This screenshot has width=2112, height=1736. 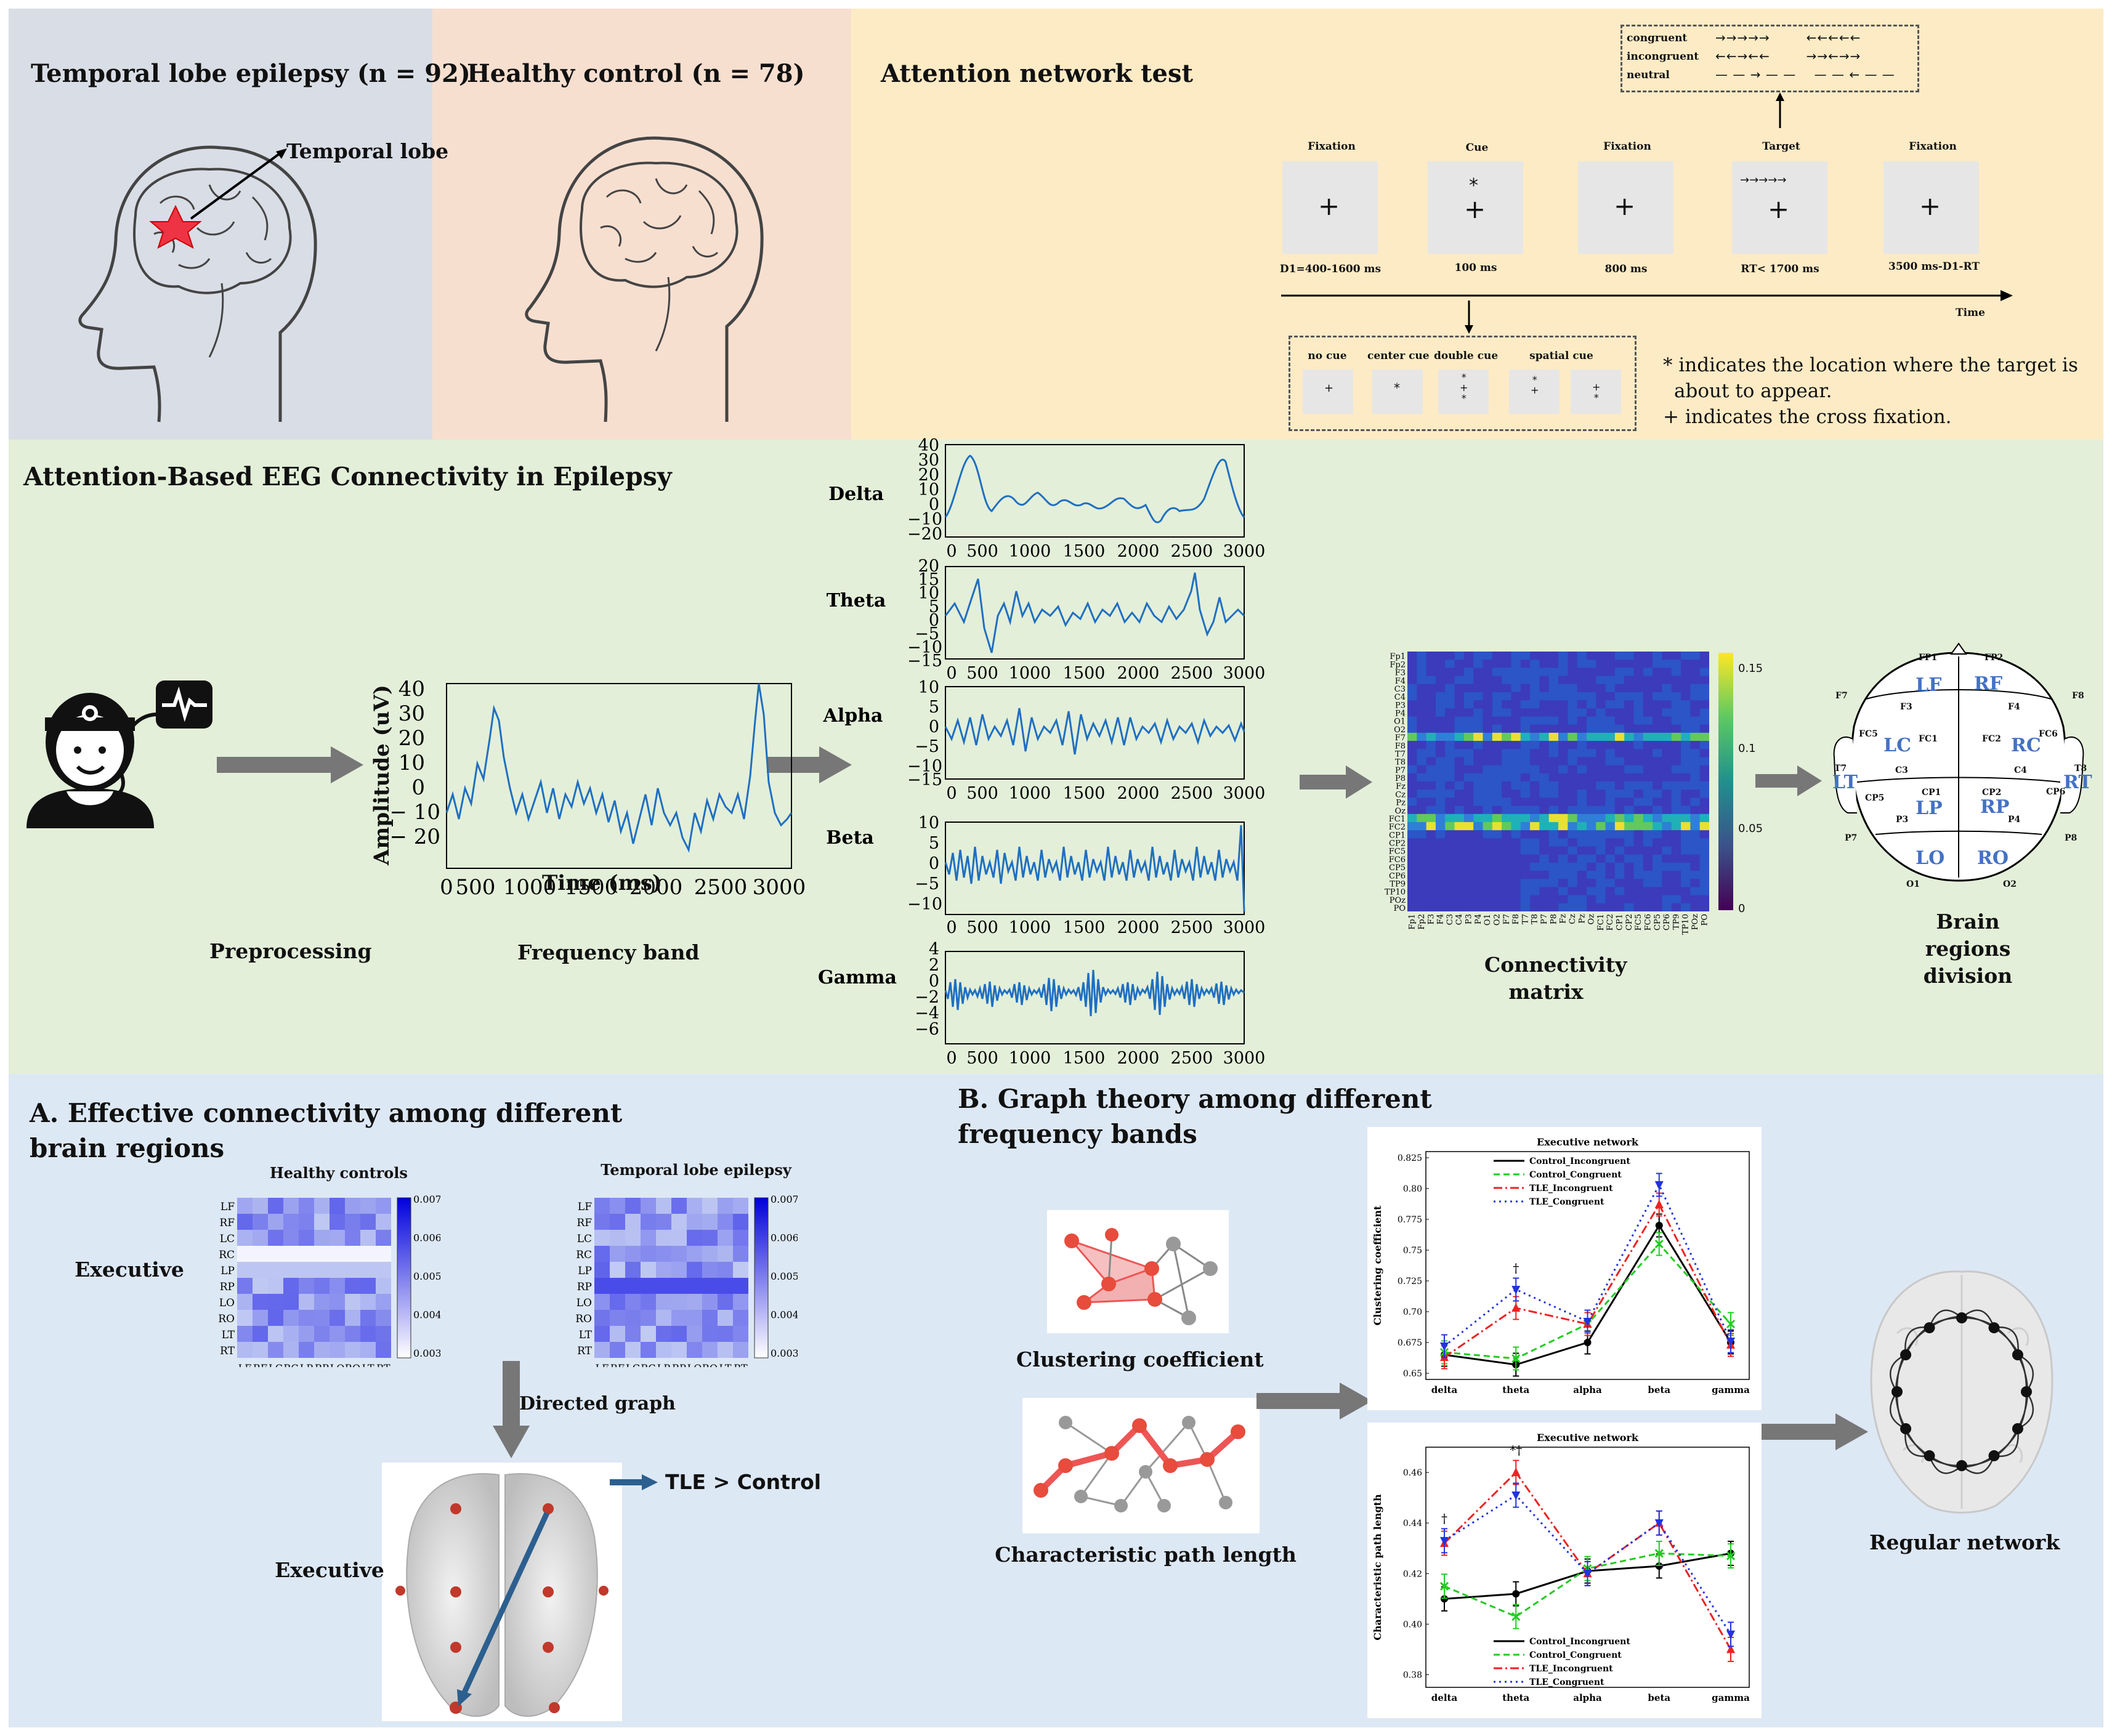 I want to click on chart-xtick: theta, so click(x=1515, y=1698).